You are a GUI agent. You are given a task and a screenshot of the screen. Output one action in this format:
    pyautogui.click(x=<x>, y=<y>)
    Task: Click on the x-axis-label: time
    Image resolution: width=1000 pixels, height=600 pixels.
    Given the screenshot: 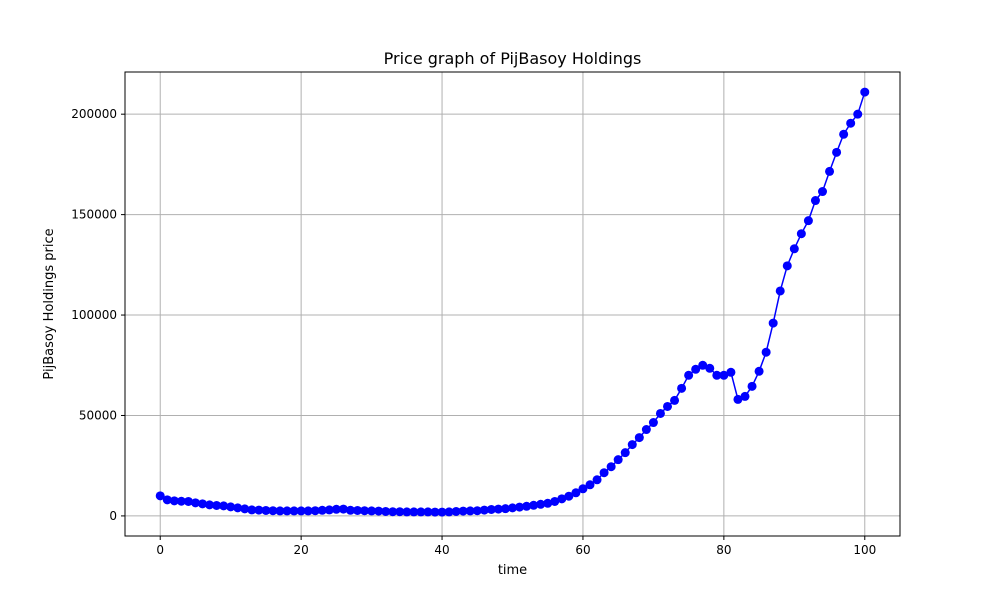 What is the action you would take?
    pyautogui.click(x=512, y=570)
    